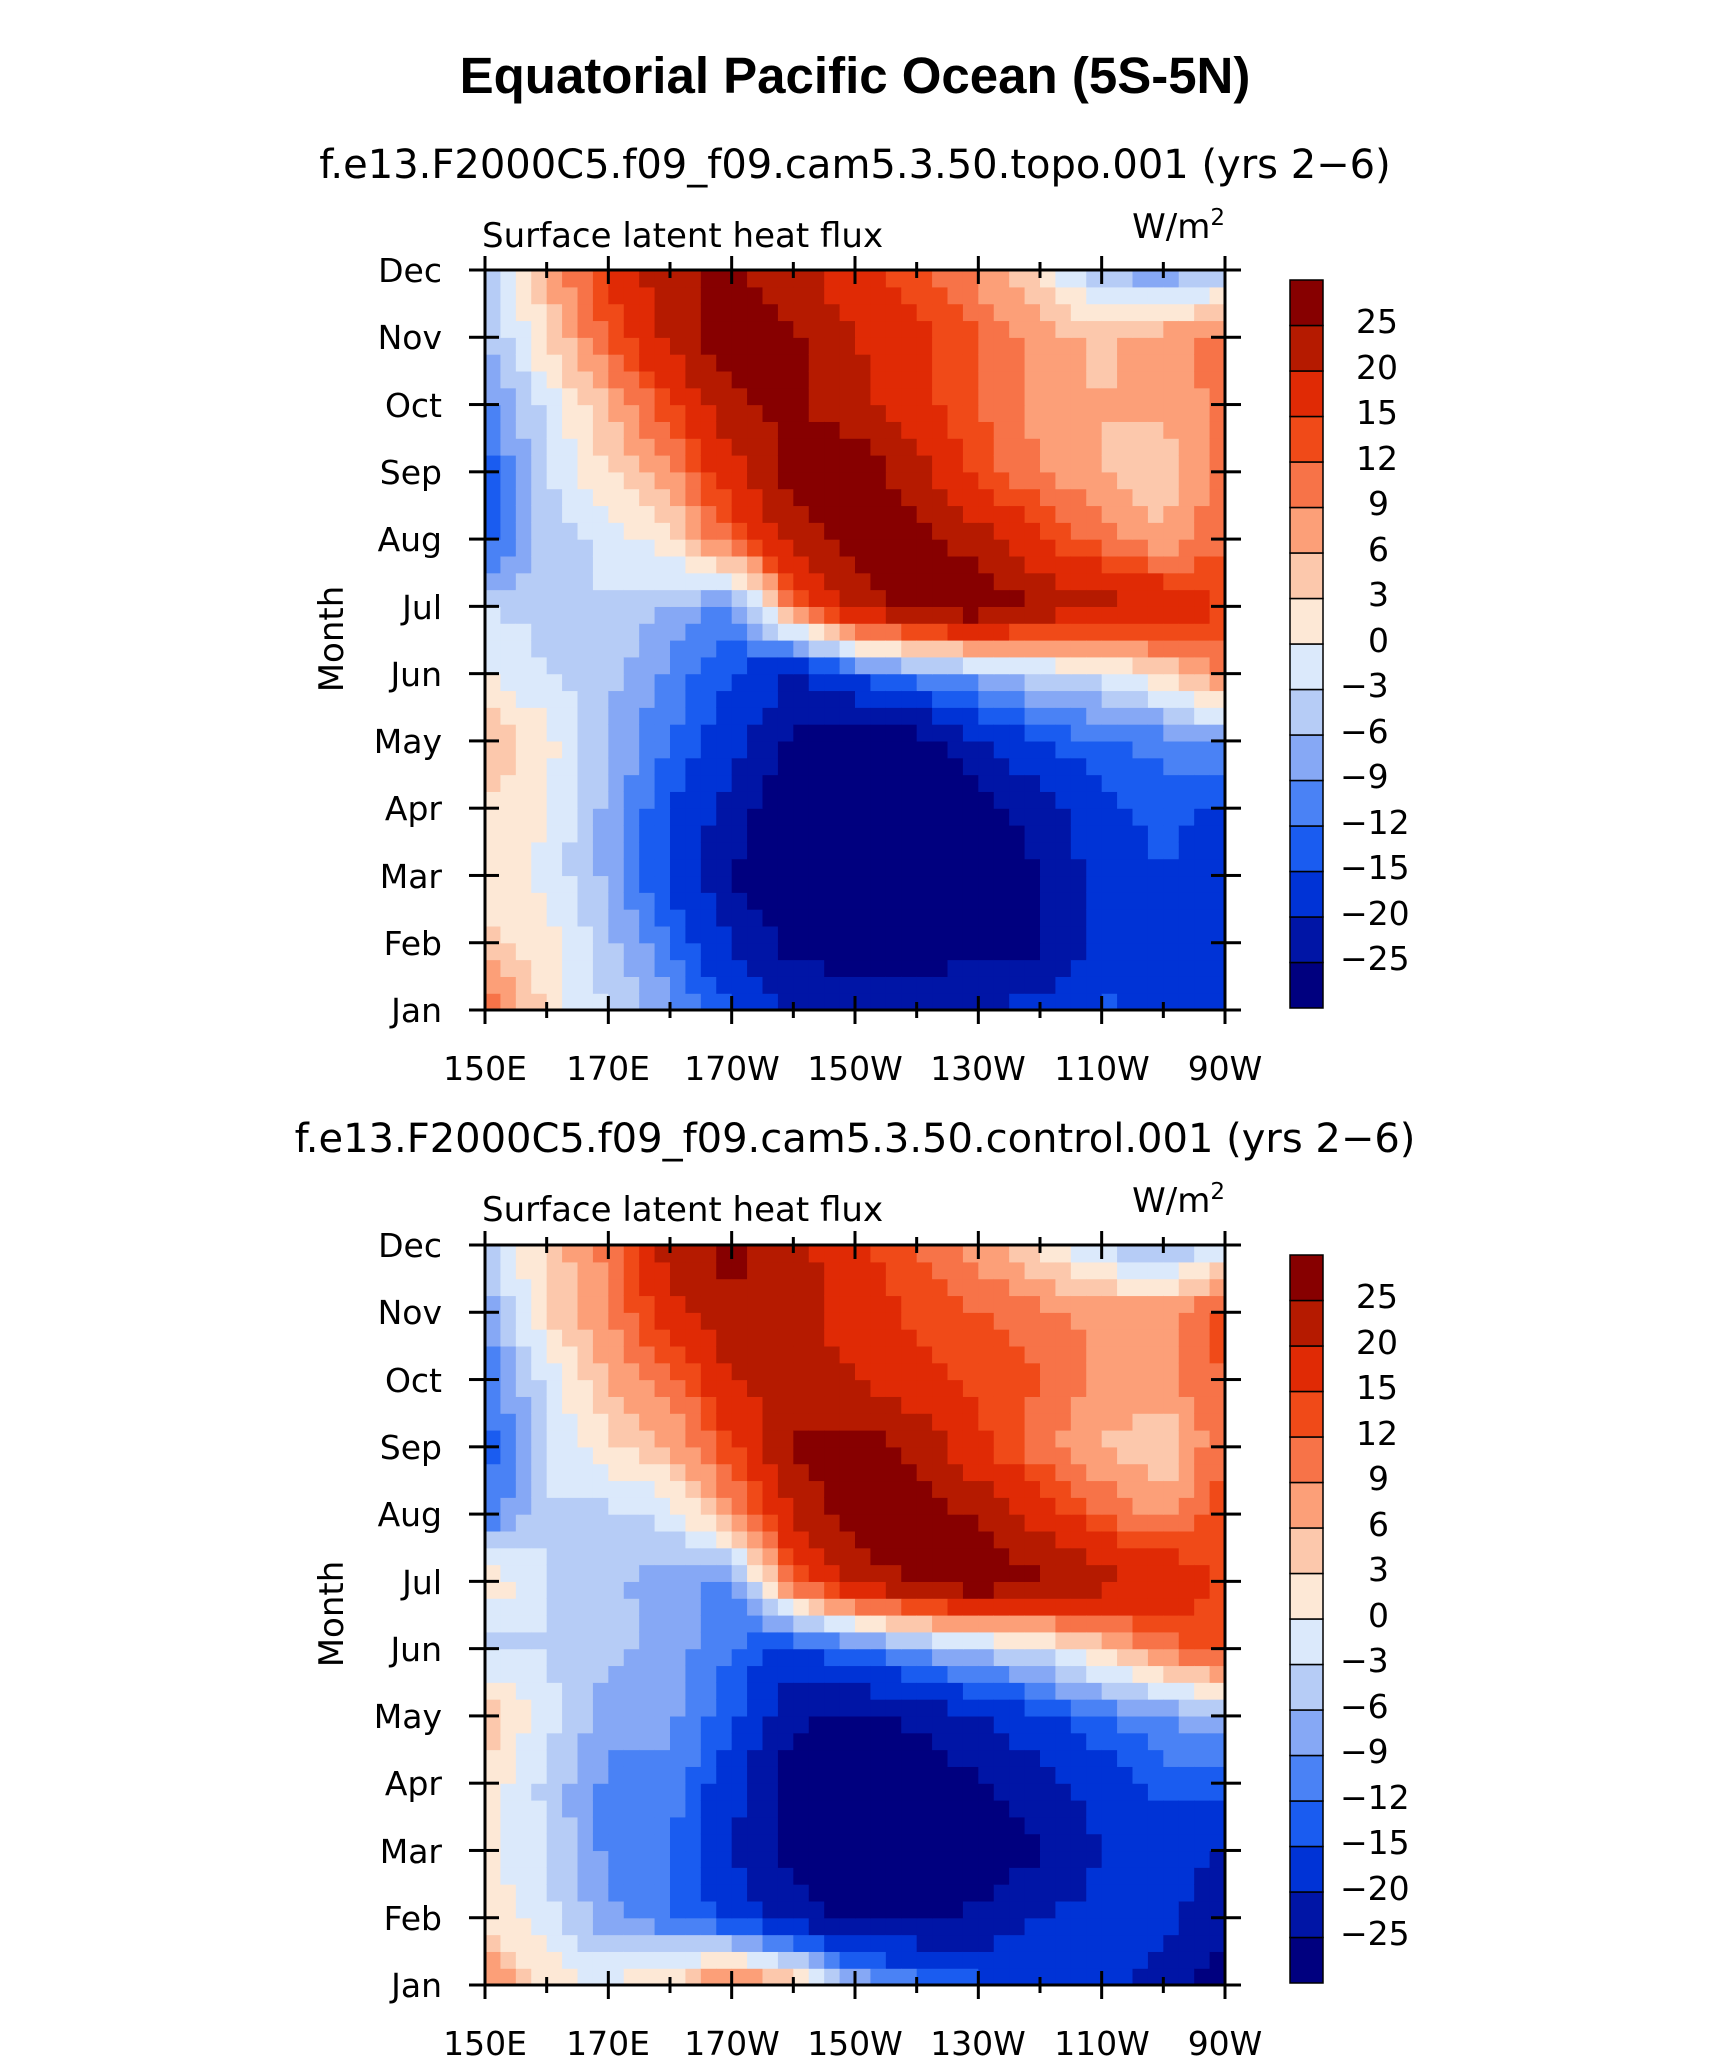  Describe the element at coordinates (415, 1985) in the screenshot. I see `y-tick-label: Jan` at that location.